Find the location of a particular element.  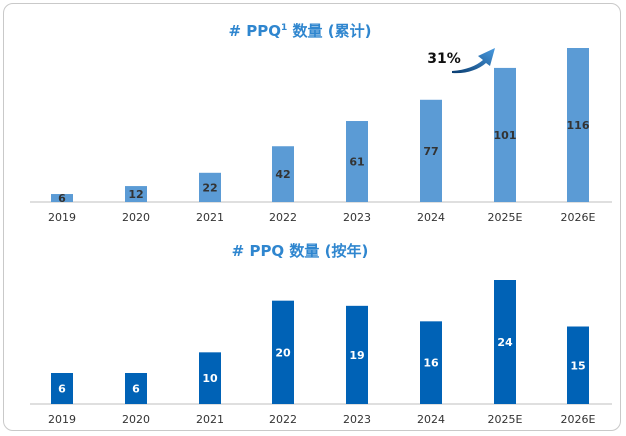

top-data-label-2020: 12 is located at coordinates (135, 194).